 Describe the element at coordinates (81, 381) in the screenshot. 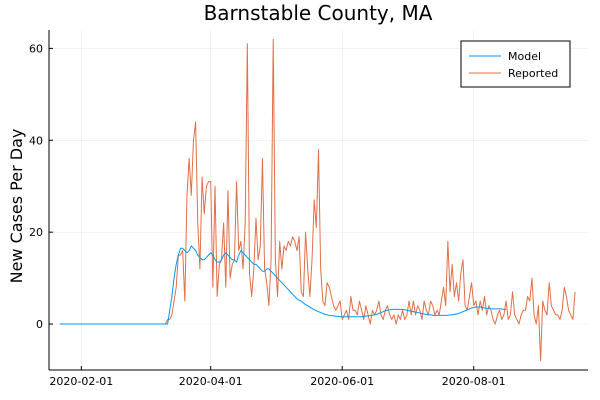

I see `x-tick-label: 2020-02-01` at that location.